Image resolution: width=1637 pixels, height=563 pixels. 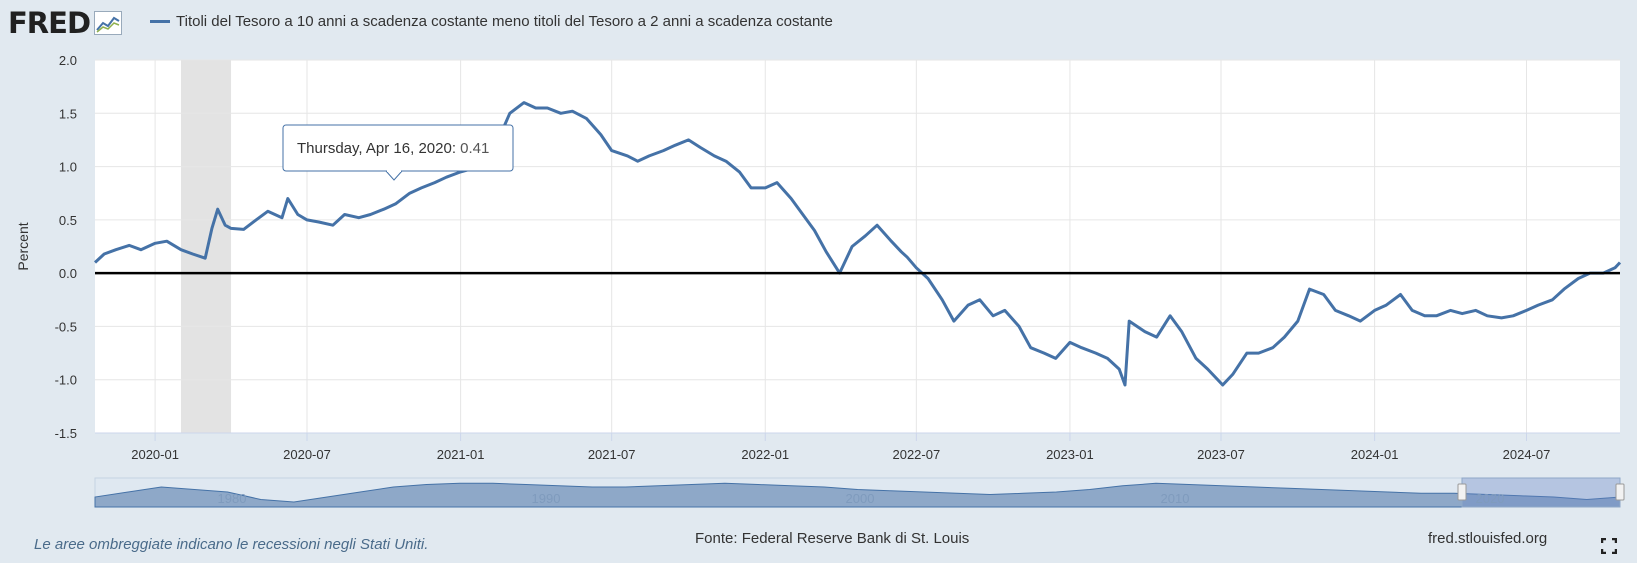 I want to click on navigator-label: 2020, so click(x=1490, y=498).